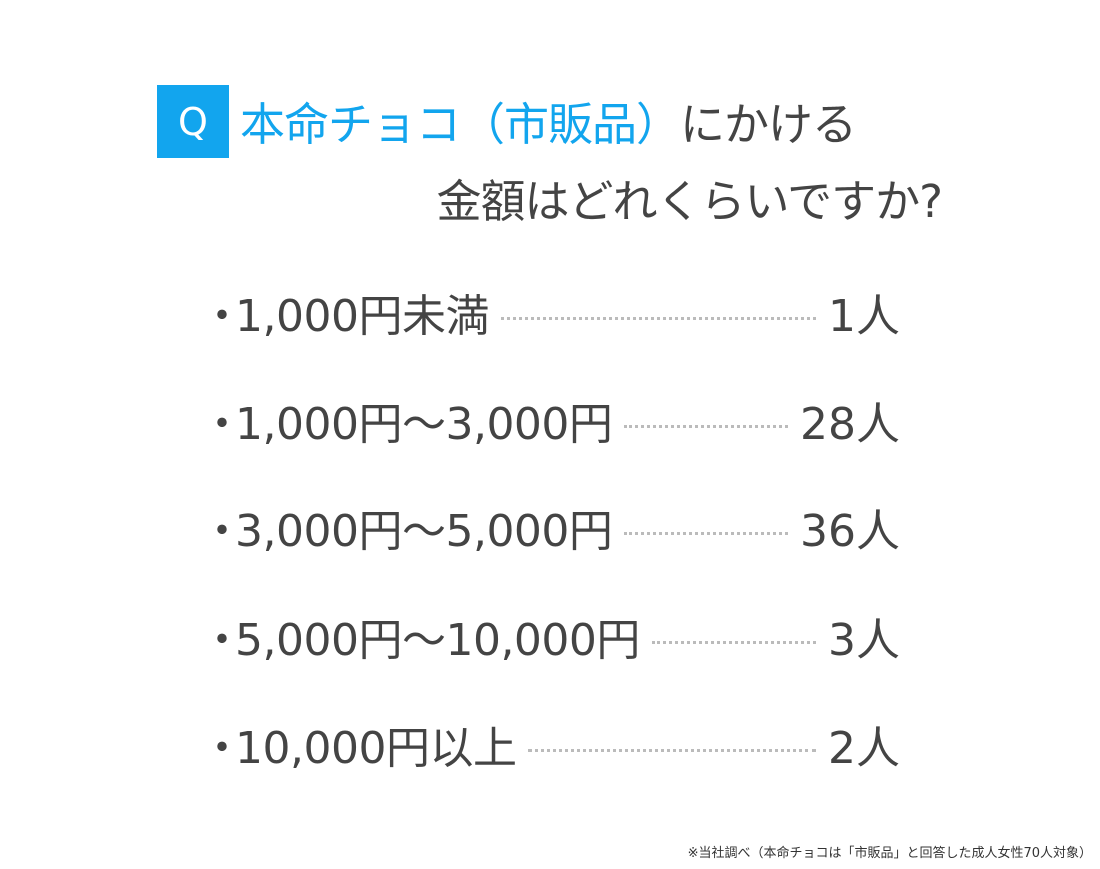 This screenshot has height=869, width=1100. I want to click on list-item: ・ 1,000円～3,000円 28人, so click(550, 420).